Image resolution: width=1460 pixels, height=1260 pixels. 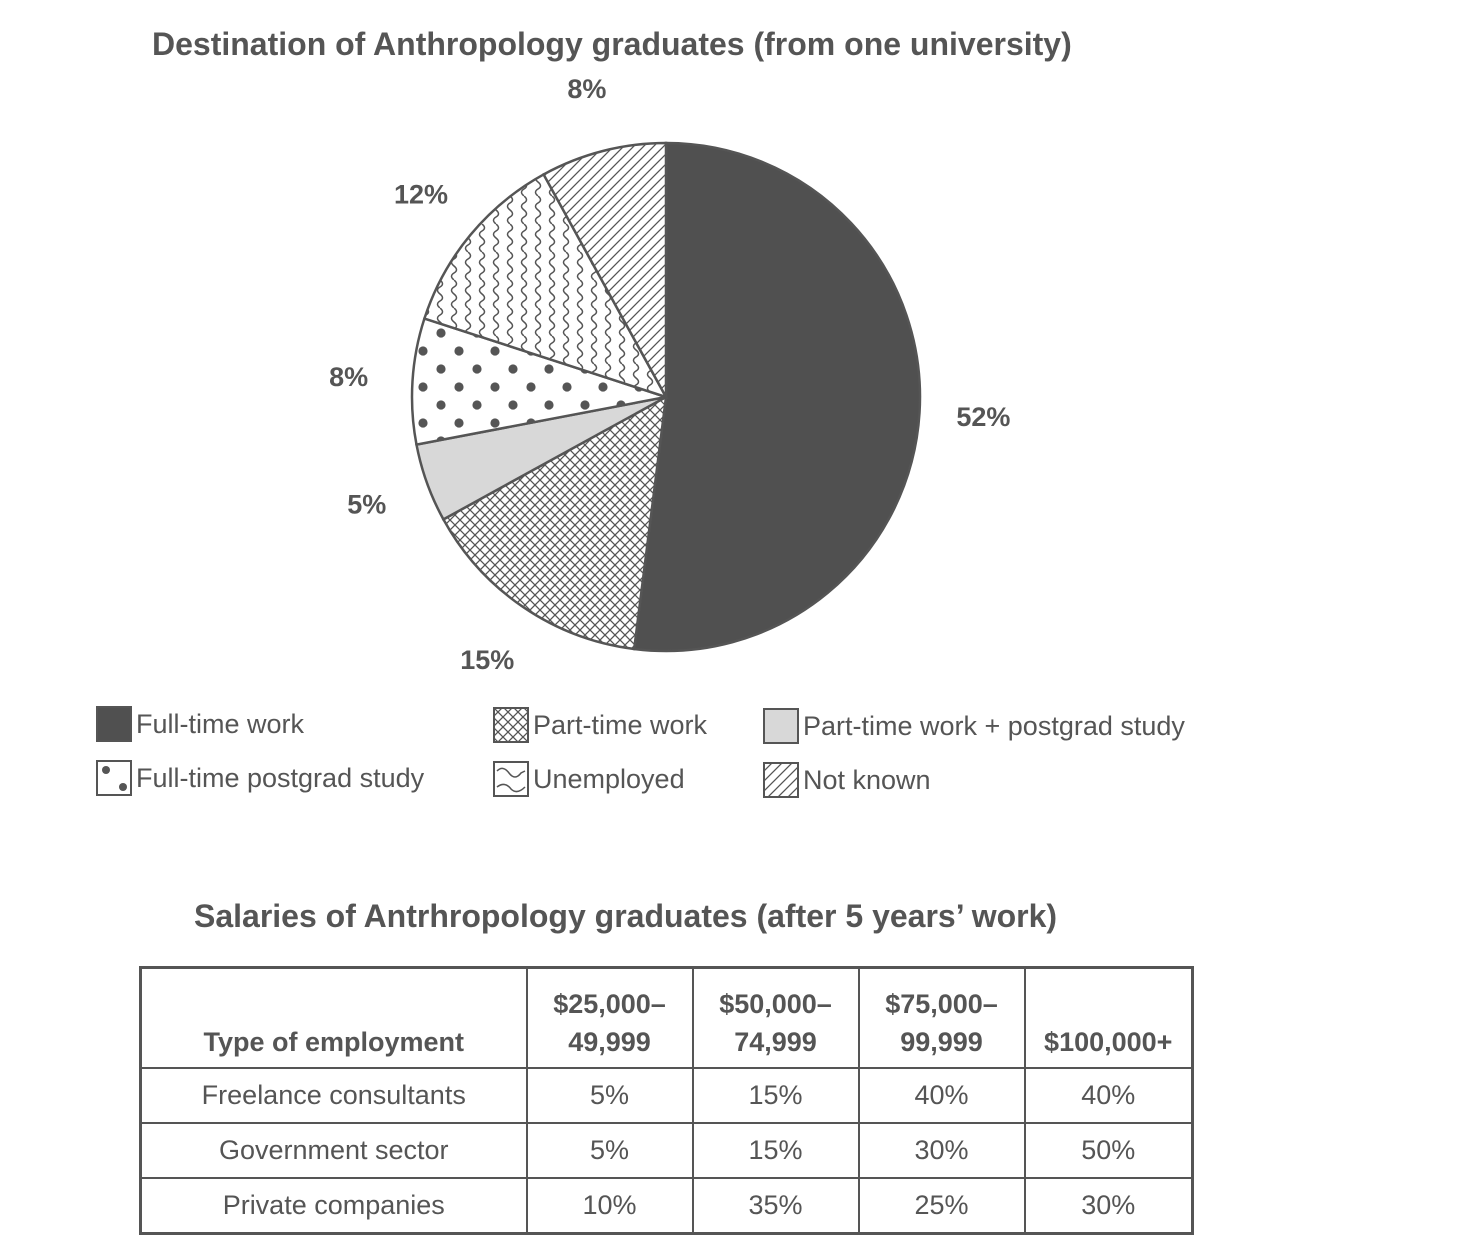 I want to click on legend-item-not-known: Not known, so click(x=847, y=780).